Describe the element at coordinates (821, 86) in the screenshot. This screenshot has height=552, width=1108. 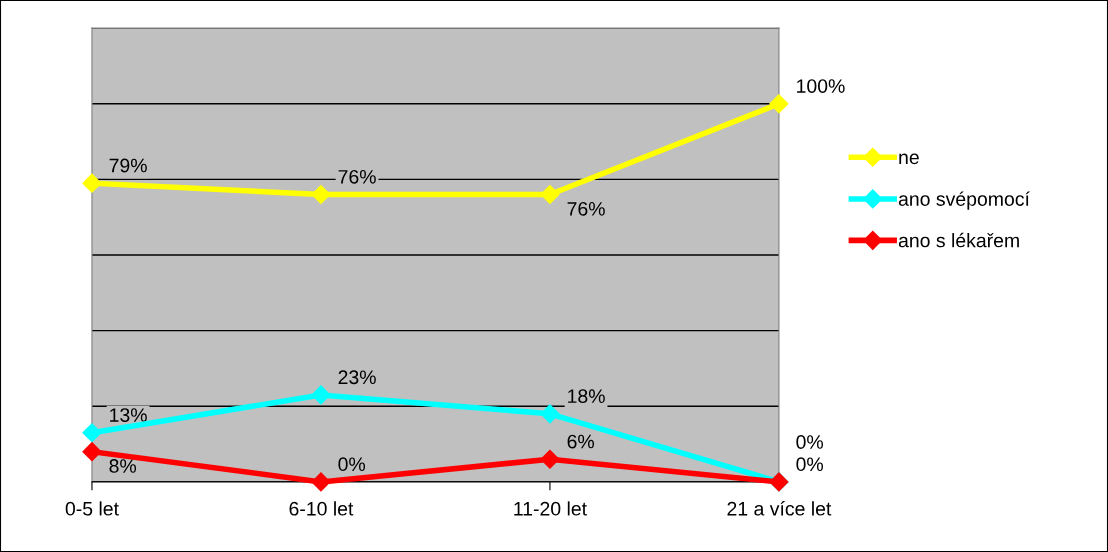
I see `data-label: 100%` at that location.